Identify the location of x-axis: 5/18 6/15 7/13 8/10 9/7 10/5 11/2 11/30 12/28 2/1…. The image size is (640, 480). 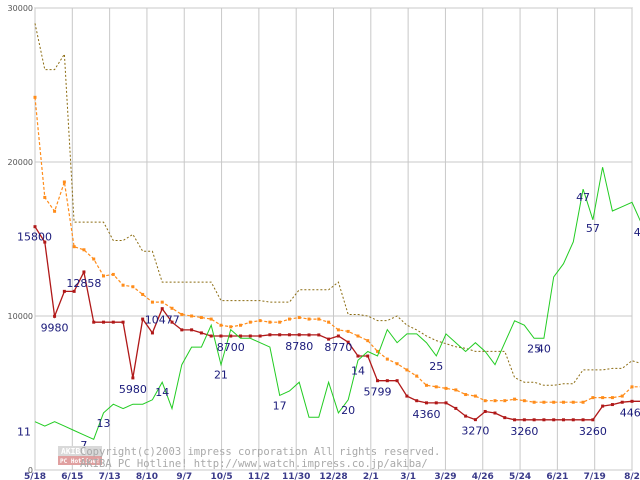
(332, 476).